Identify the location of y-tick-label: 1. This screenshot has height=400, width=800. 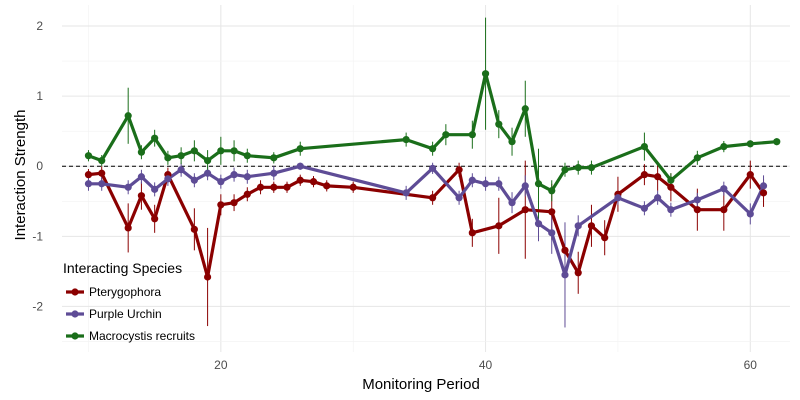
(39, 96).